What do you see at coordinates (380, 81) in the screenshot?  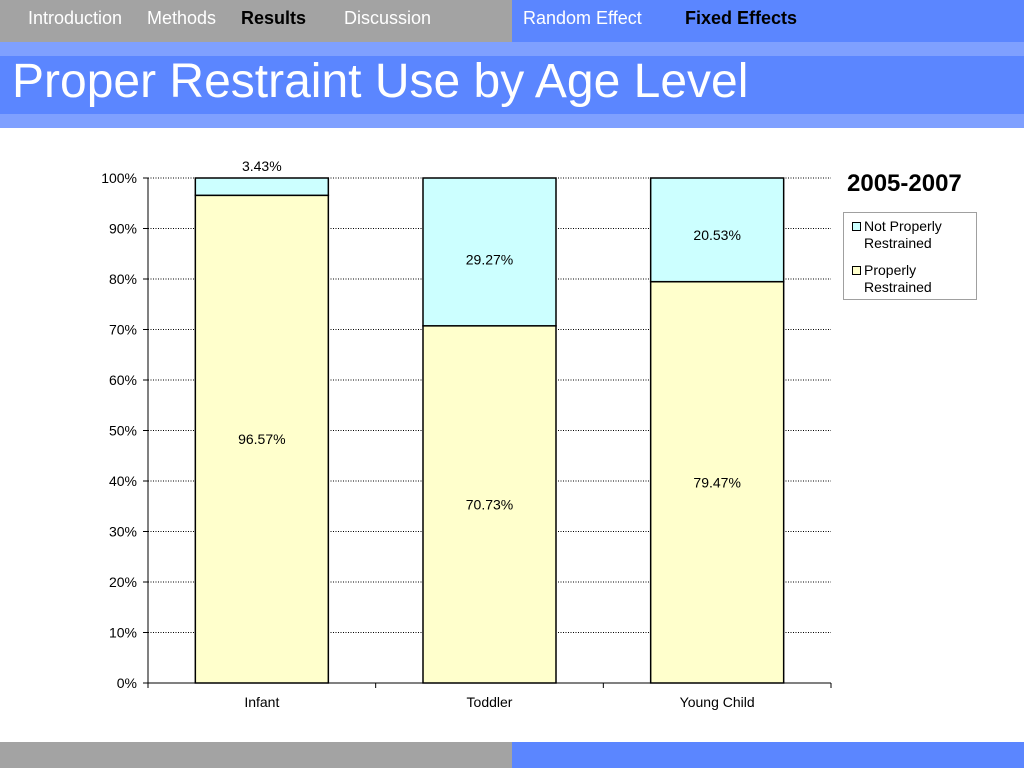 I see `page-title: Proper Restraint Use by Age Level` at bounding box center [380, 81].